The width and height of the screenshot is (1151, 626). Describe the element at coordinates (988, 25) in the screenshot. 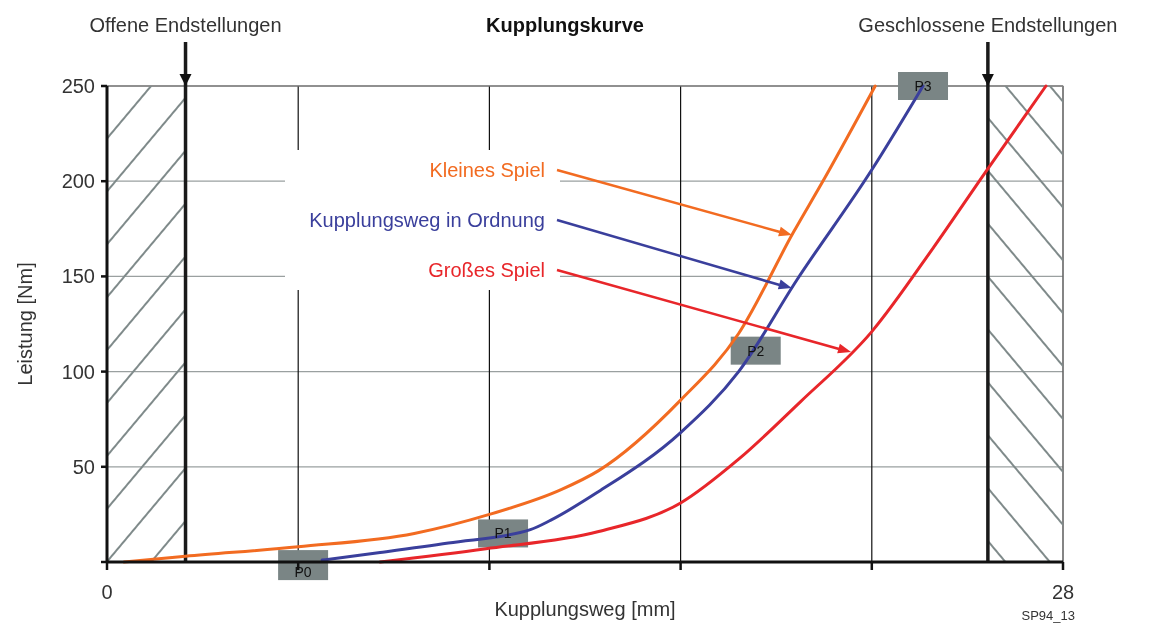

I see `ref-line-label: Geschlossene Endstellungen` at that location.